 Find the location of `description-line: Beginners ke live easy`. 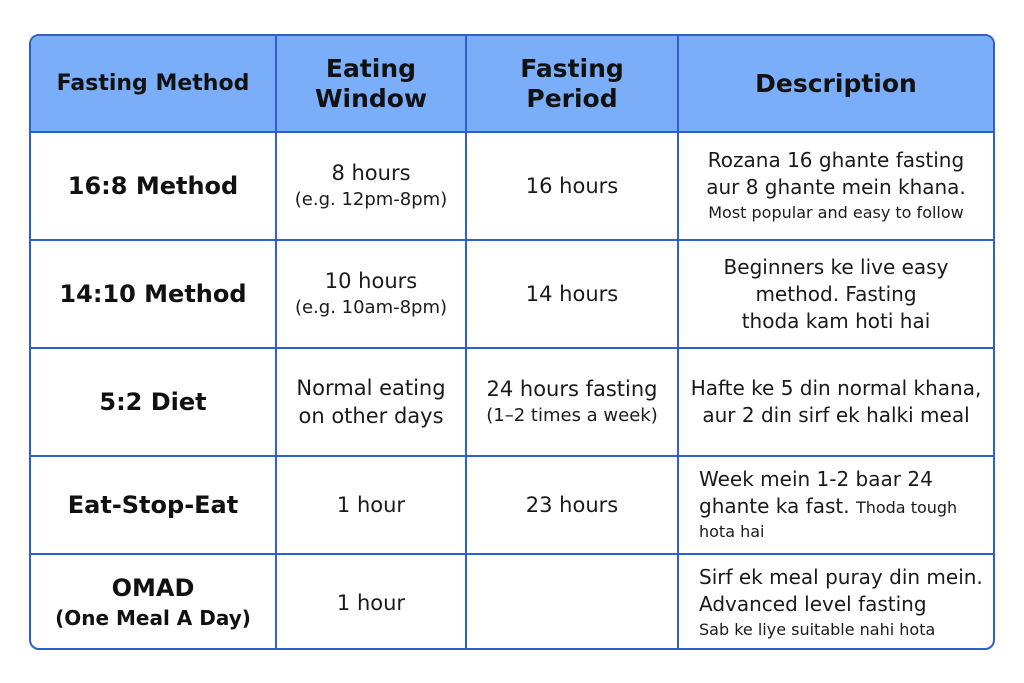

description-line: Beginners ke live easy is located at coordinates (836, 266).